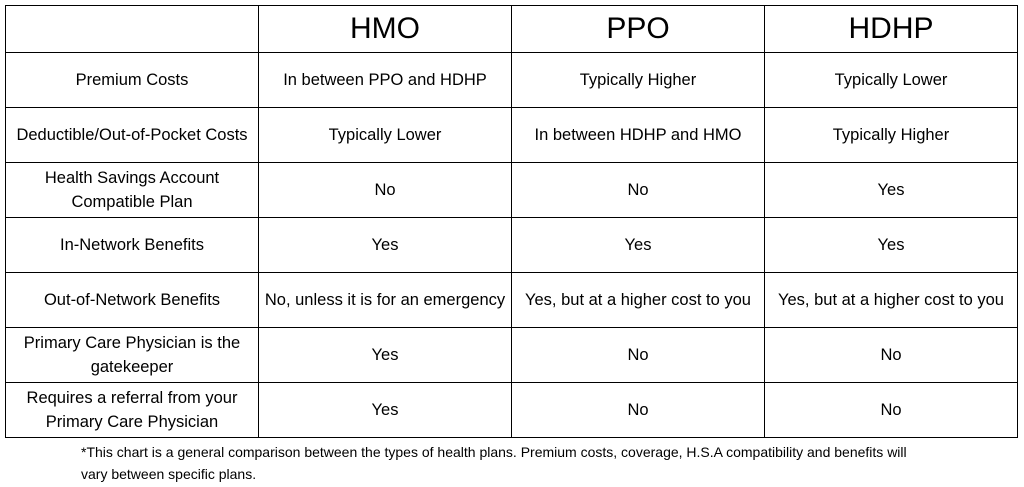 The width and height of the screenshot is (1024, 487). I want to click on row-label: In-Network Benefits, so click(132, 245).